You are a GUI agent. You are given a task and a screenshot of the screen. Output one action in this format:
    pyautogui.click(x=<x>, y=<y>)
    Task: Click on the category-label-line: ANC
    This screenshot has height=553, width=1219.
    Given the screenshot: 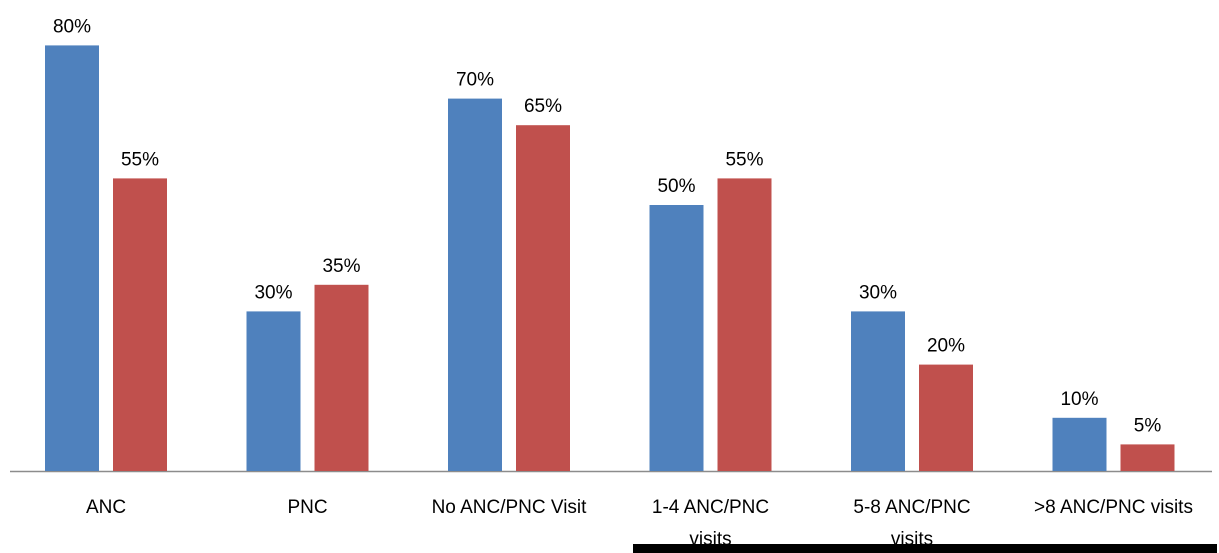 What is the action you would take?
    pyautogui.click(x=106, y=507)
    